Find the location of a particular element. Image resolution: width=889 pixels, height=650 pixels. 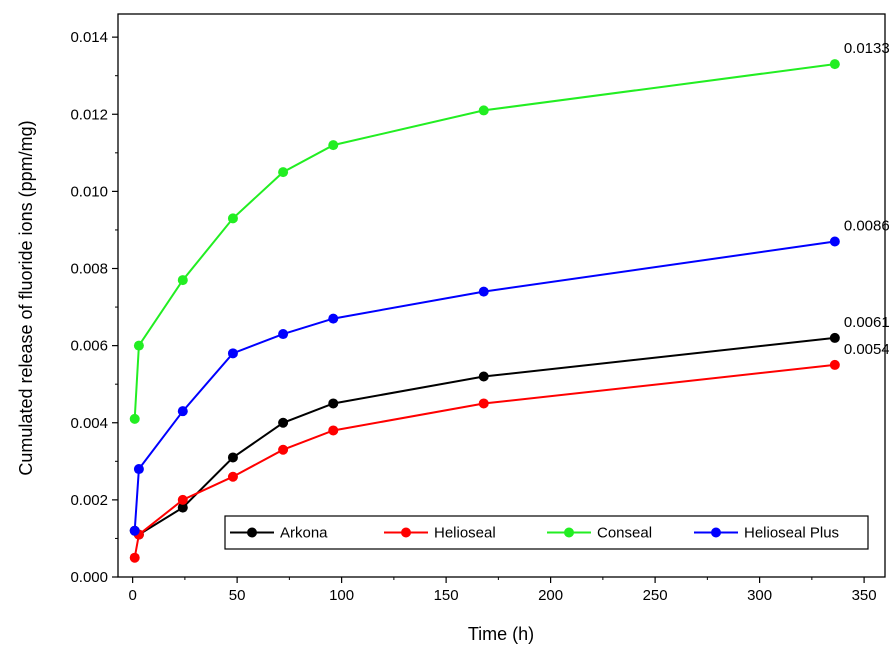

x-tick-label: 250 is located at coordinates (655, 595).